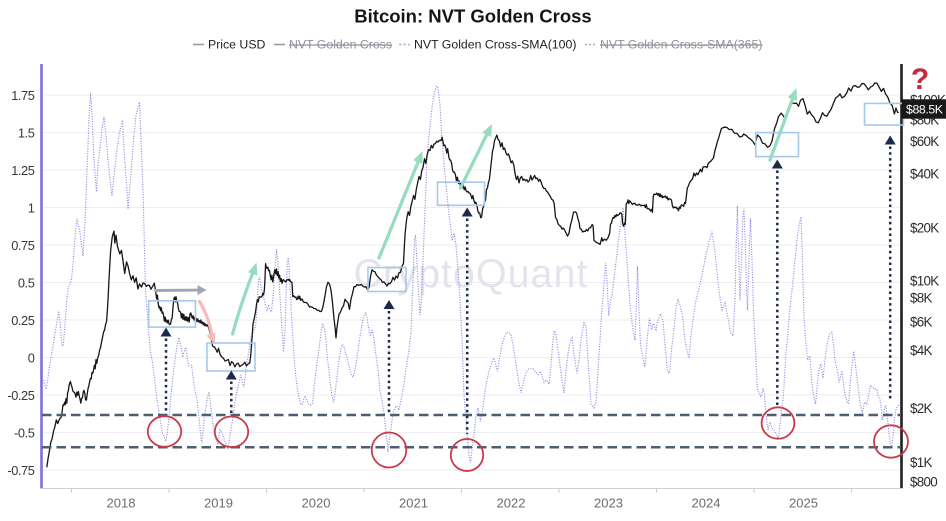 This screenshot has height=521, width=946. I want to click on svg-text: $88.5K, so click(925, 110).